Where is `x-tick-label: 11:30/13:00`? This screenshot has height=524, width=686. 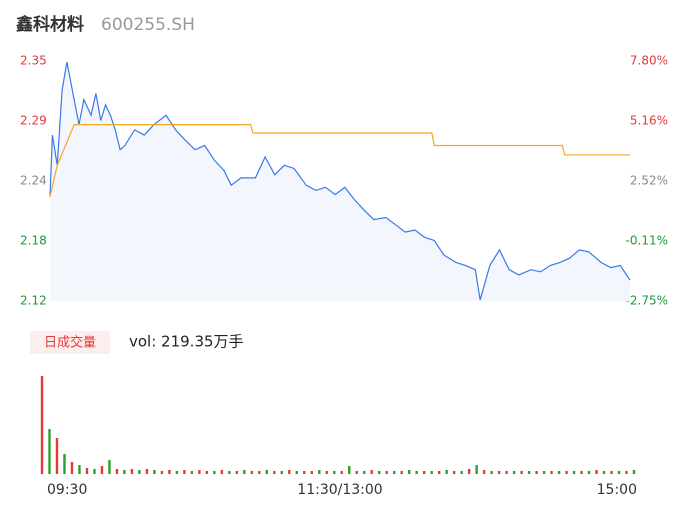 x-tick-label: 11:30/13:00 is located at coordinates (339, 490).